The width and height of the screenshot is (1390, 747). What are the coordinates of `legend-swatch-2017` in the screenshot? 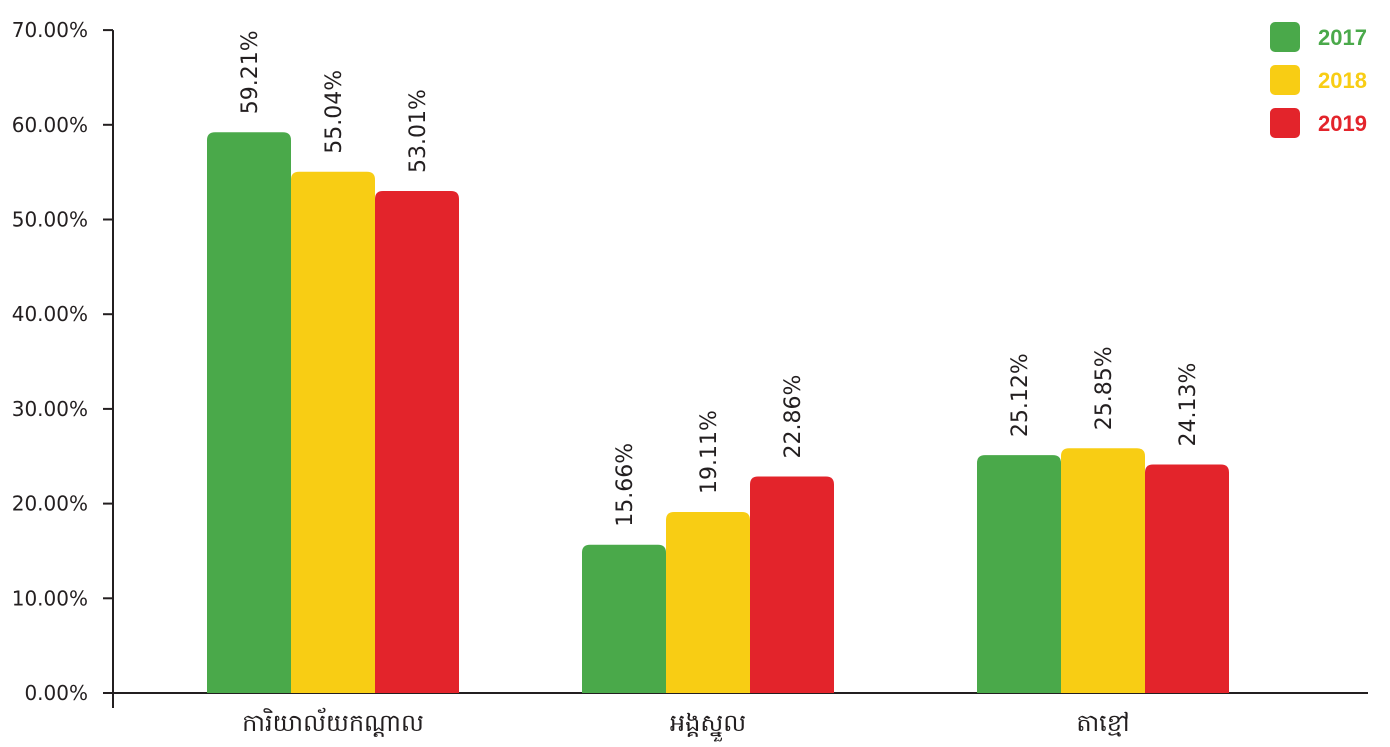 It's located at (1285, 37).